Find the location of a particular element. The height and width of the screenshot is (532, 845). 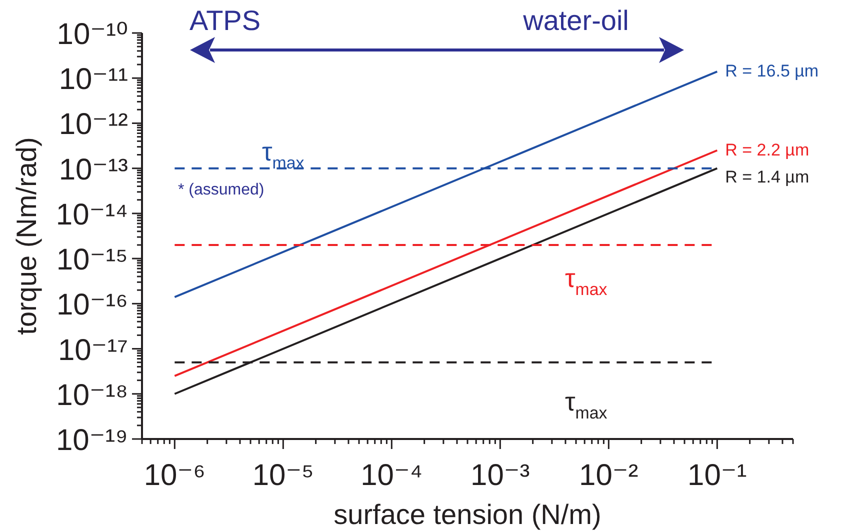

y-tick-label: 10⁻¹⁶ is located at coordinates (92, 305).